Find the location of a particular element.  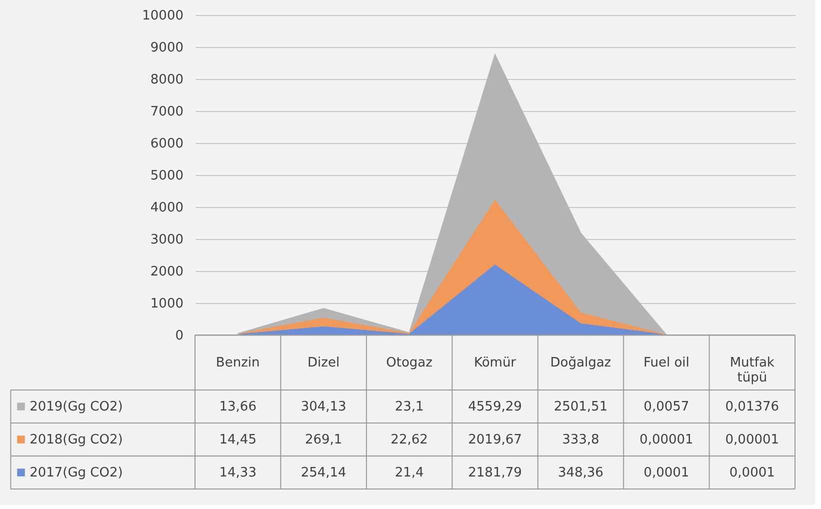

x-tick-label: Mutfak tüpü is located at coordinates (752, 371).